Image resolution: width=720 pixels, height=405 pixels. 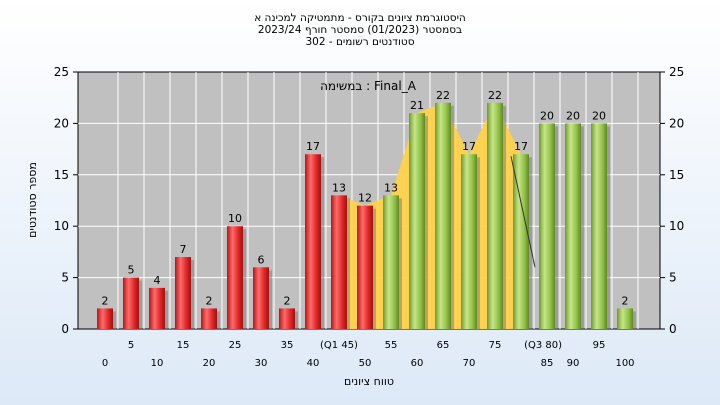 I want to click on data-label-10: 4, so click(x=157, y=280).